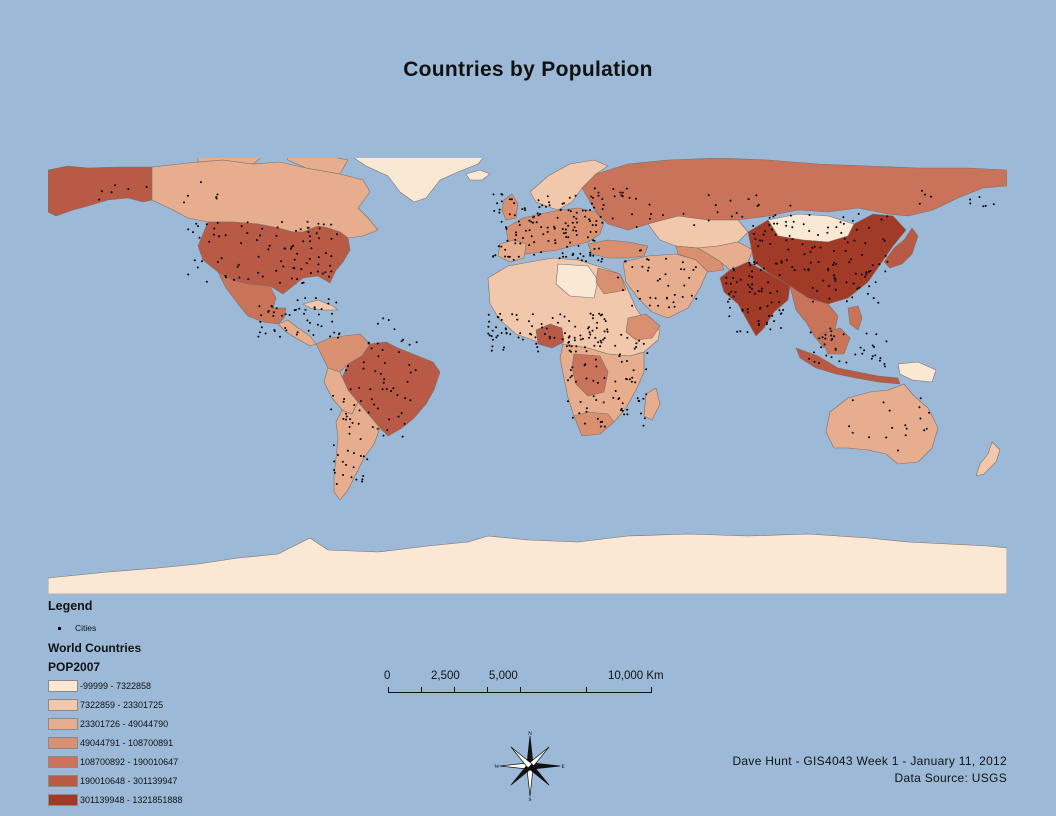 Image resolution: width=1056 pixels, height=816 pixels. Describe the element at coordinates (510, 207) in the screenshot. I see `country-uk` at that location.